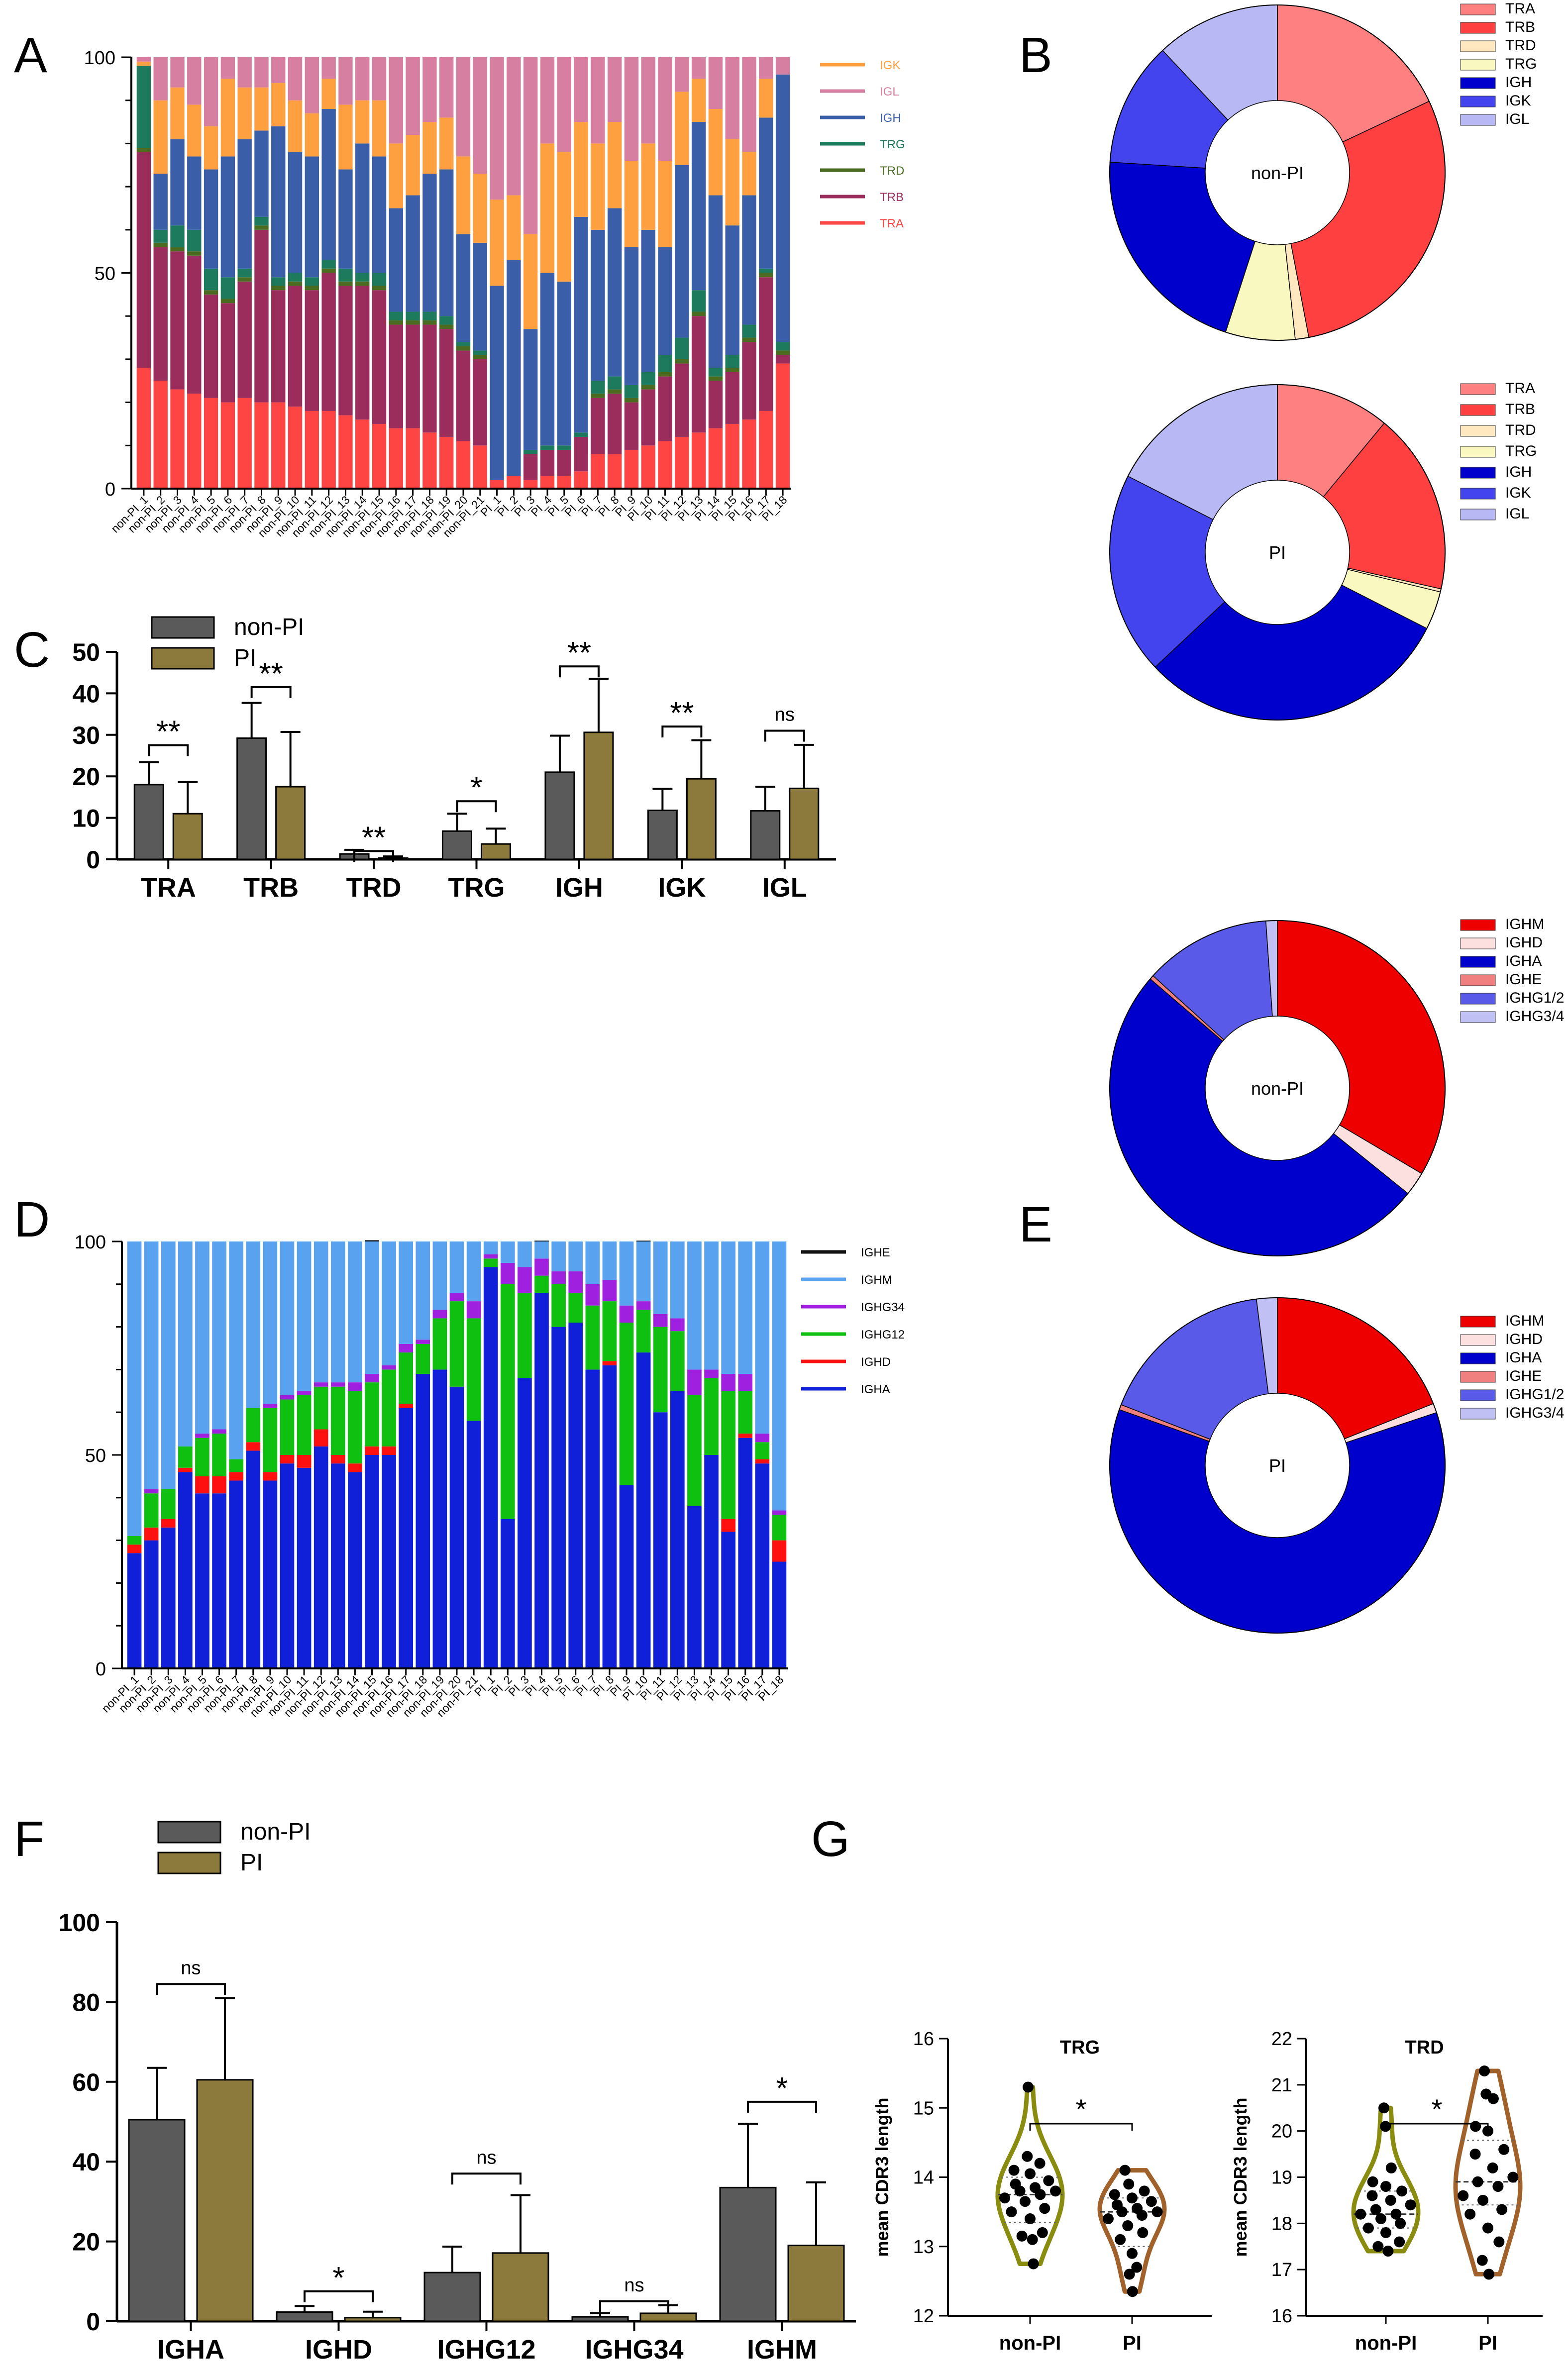 The image size is (1568, 2373). Describe the element at coordinates (374, 838) in the screenshot. I see `significance-label-trd: **` at that location.